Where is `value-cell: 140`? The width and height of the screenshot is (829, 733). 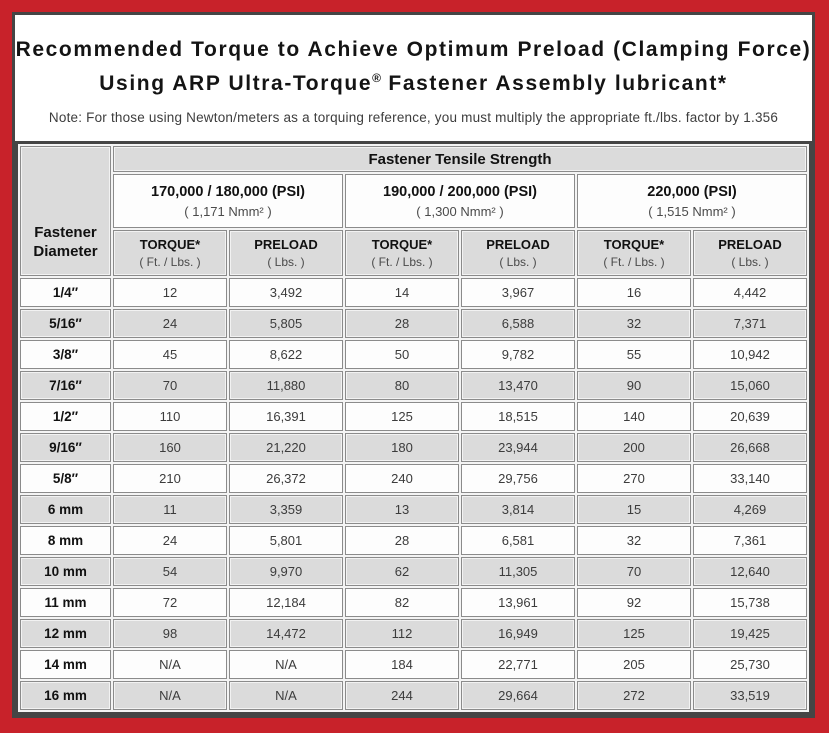 value-cell: 140 is located at coordinates (634, 416).